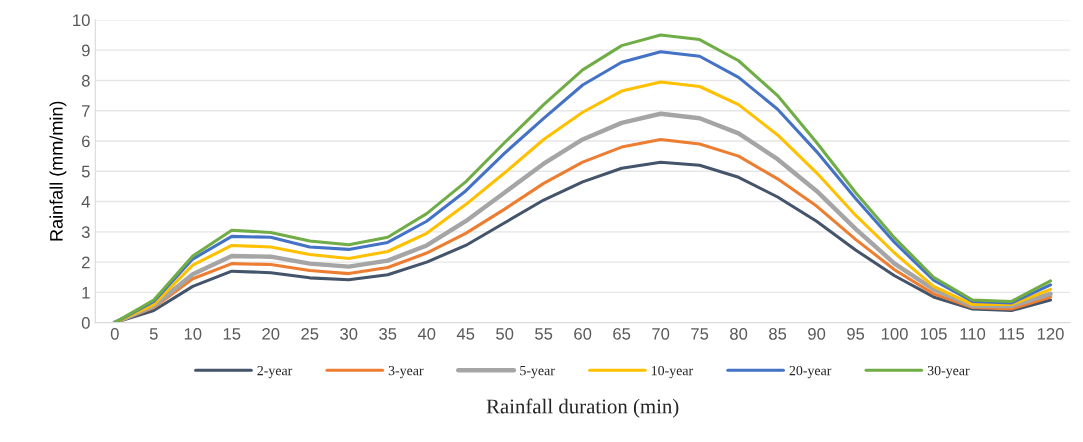 This screenshot has height=442, width=1083. What do you see at coordinates (310, 333) in the screenshot?
I see `x-tick-label: 25` at bounding box center [310, 333].